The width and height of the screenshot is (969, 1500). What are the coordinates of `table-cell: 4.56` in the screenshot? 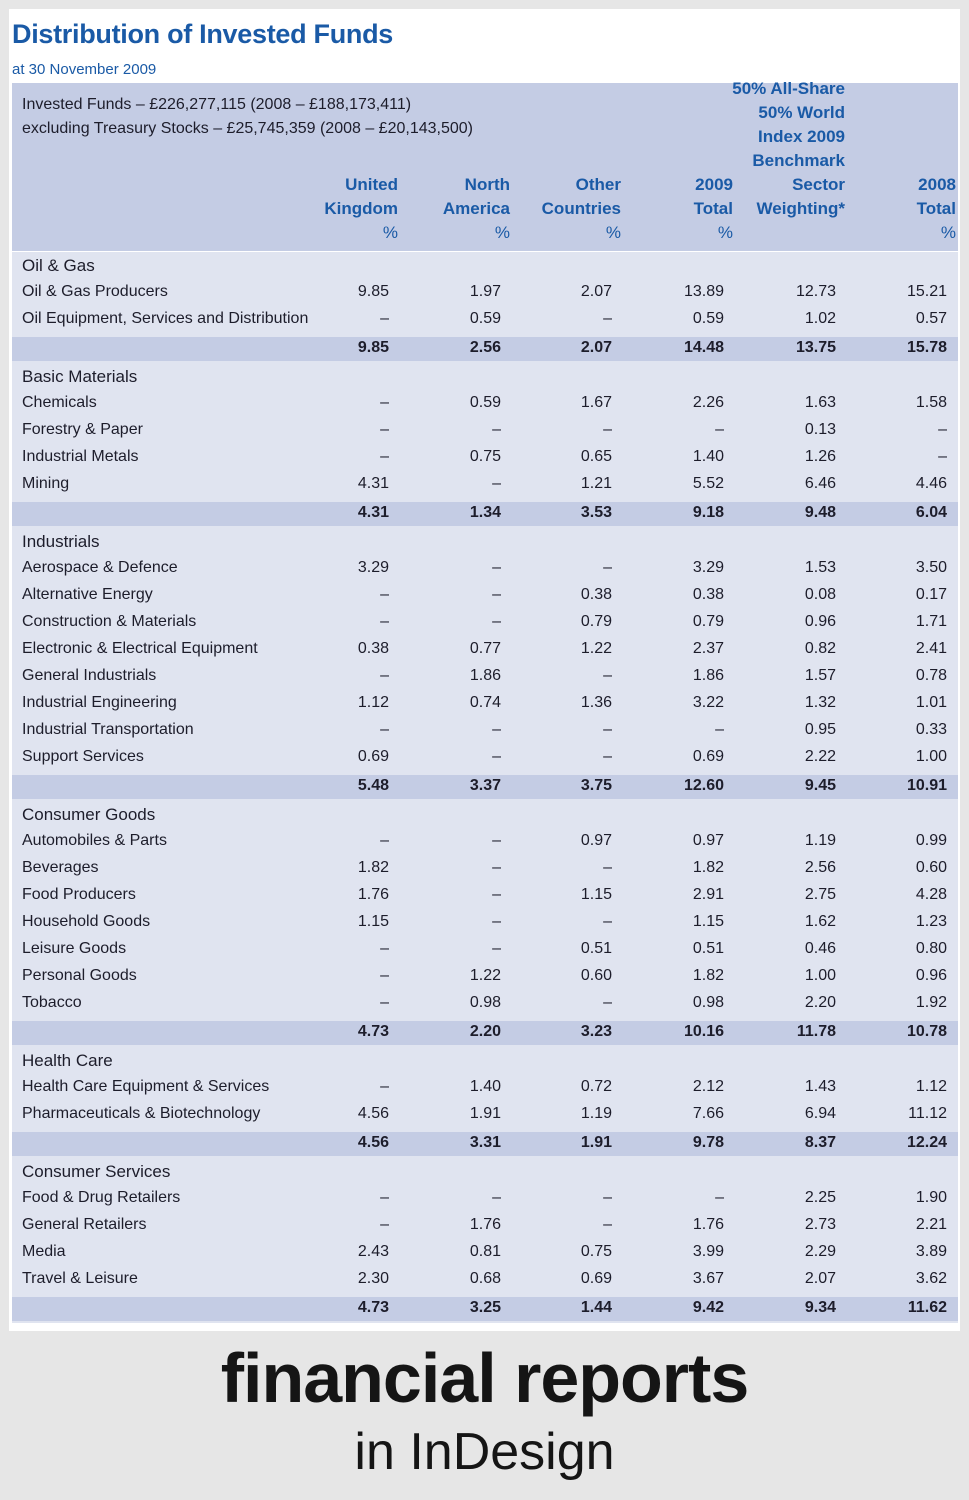 It's located at (373, 1113).